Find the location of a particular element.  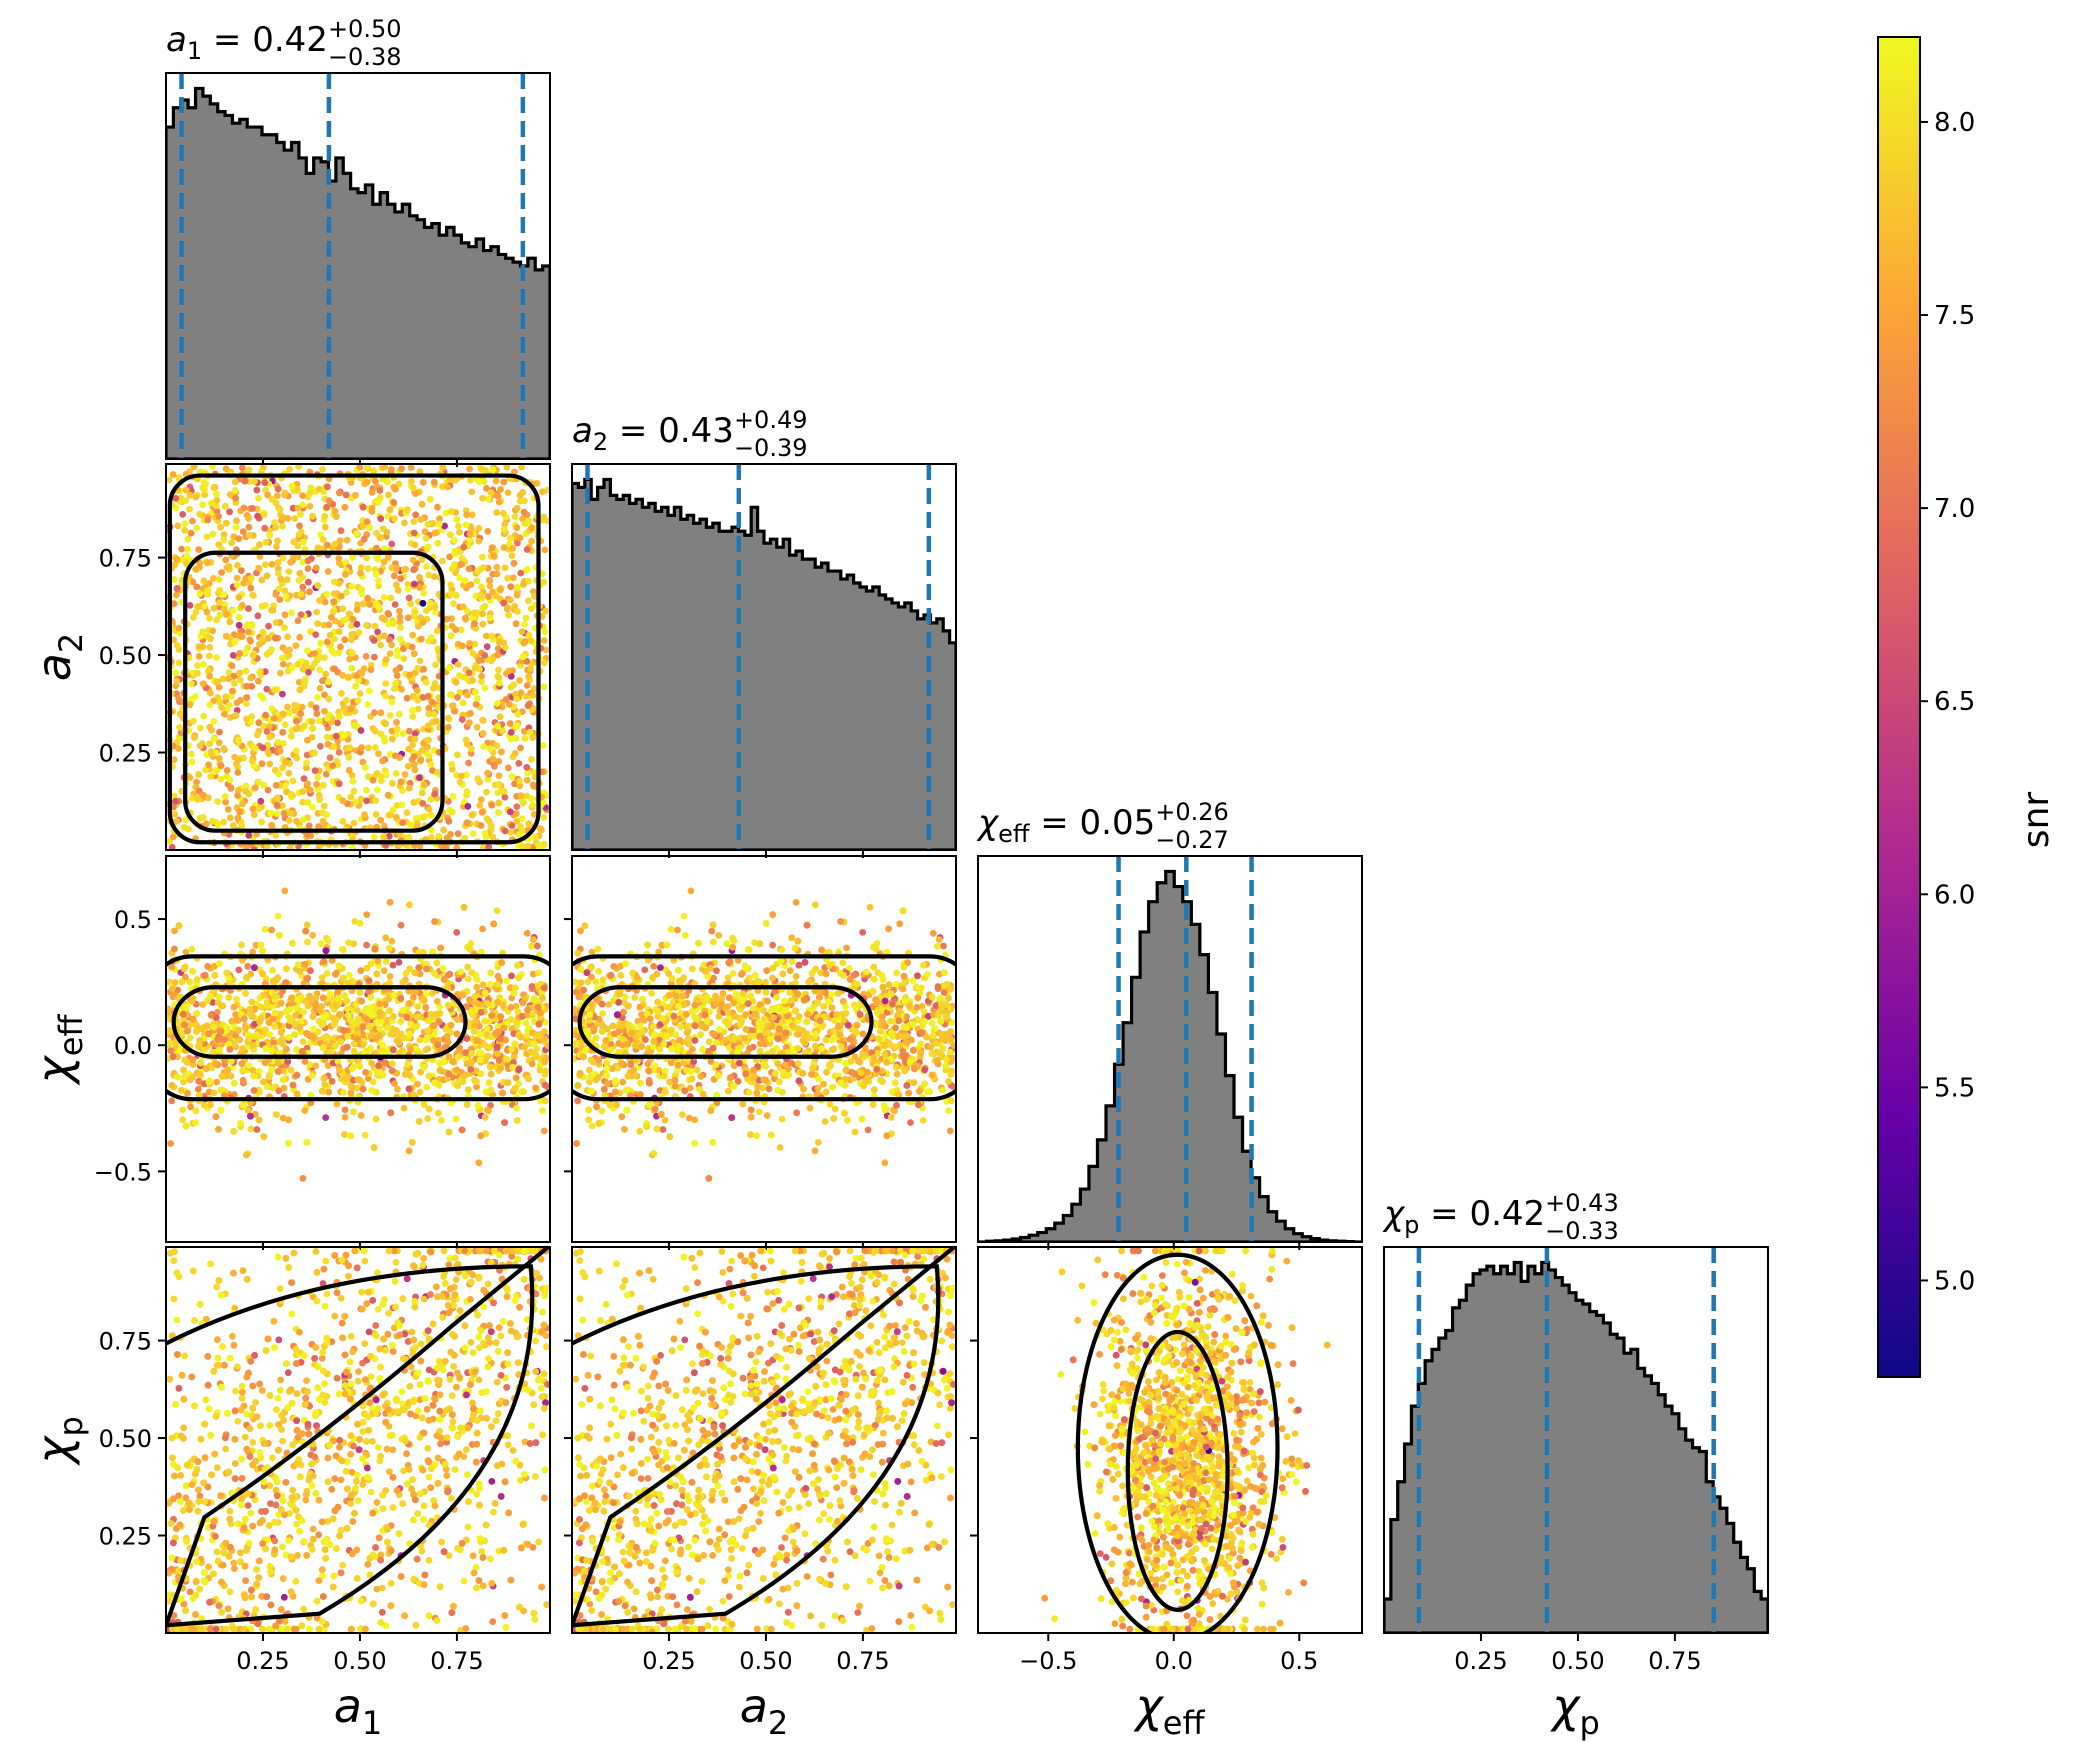

scatter-chi_p-a2 is located at coordinates (764, 1440).